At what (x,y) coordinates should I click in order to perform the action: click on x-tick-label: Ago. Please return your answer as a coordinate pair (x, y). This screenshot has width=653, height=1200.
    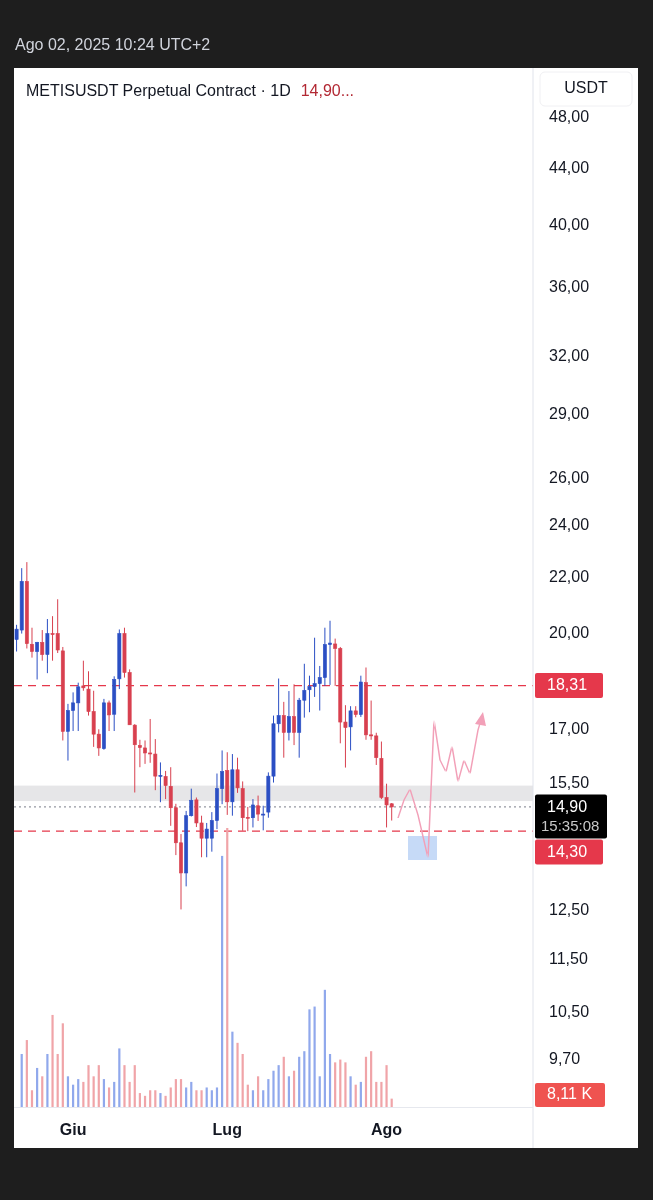
    Looking at the image, I should click on (386, 1130).